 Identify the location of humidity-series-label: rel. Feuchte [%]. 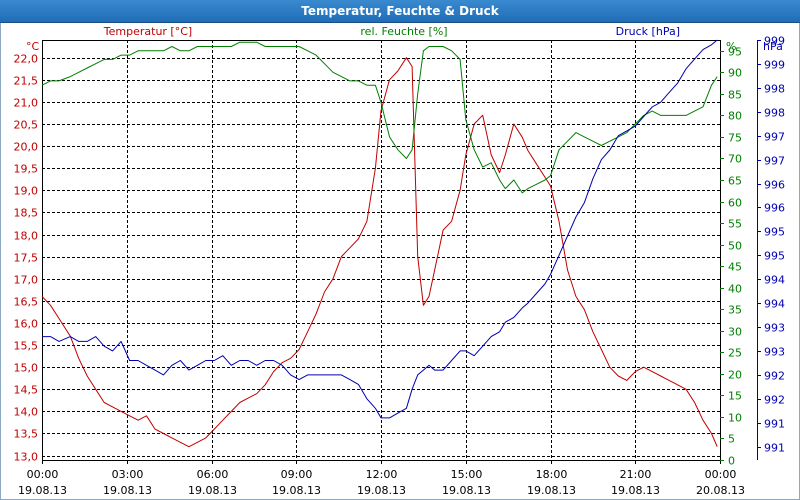
(403, 31).